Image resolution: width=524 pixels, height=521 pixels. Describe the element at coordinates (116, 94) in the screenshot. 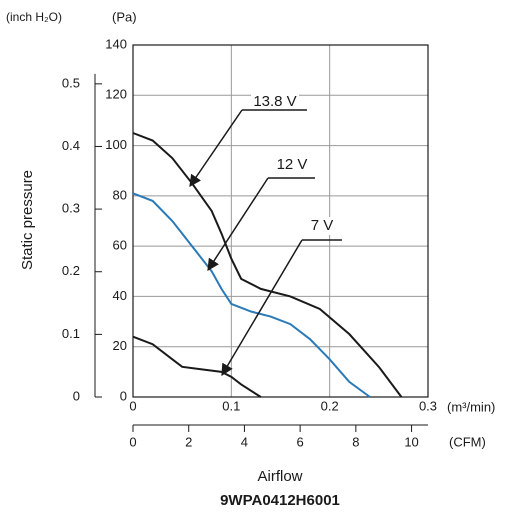

I see `y-tick-label: 120` at that location.